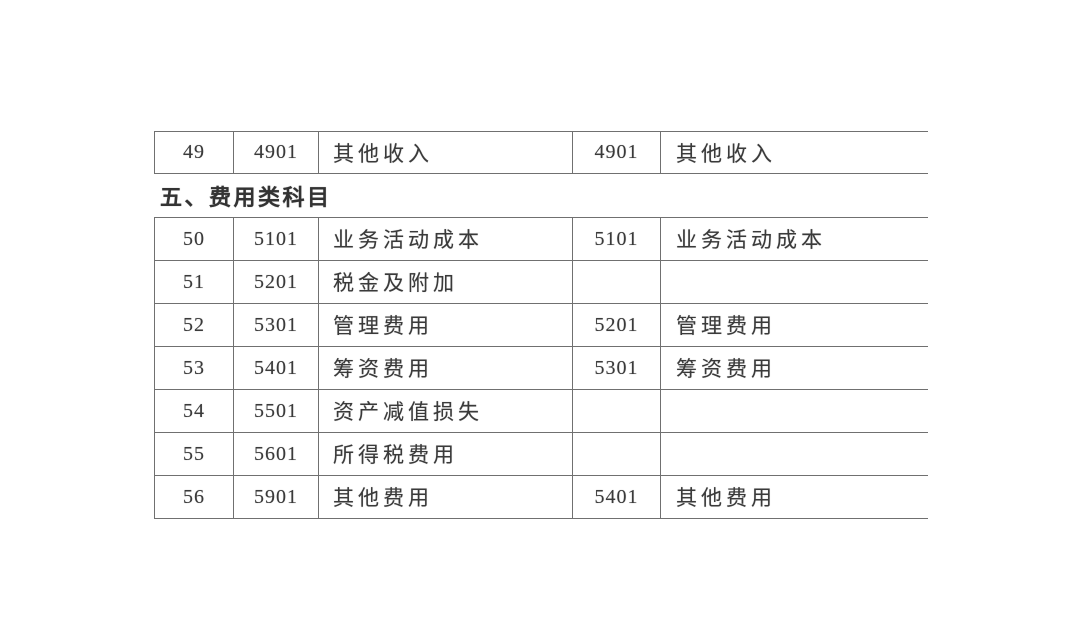  Describe the element at coordinates (445, 411) in the screenshot. I see `name-left-cell: 资产减值损失` at that location.